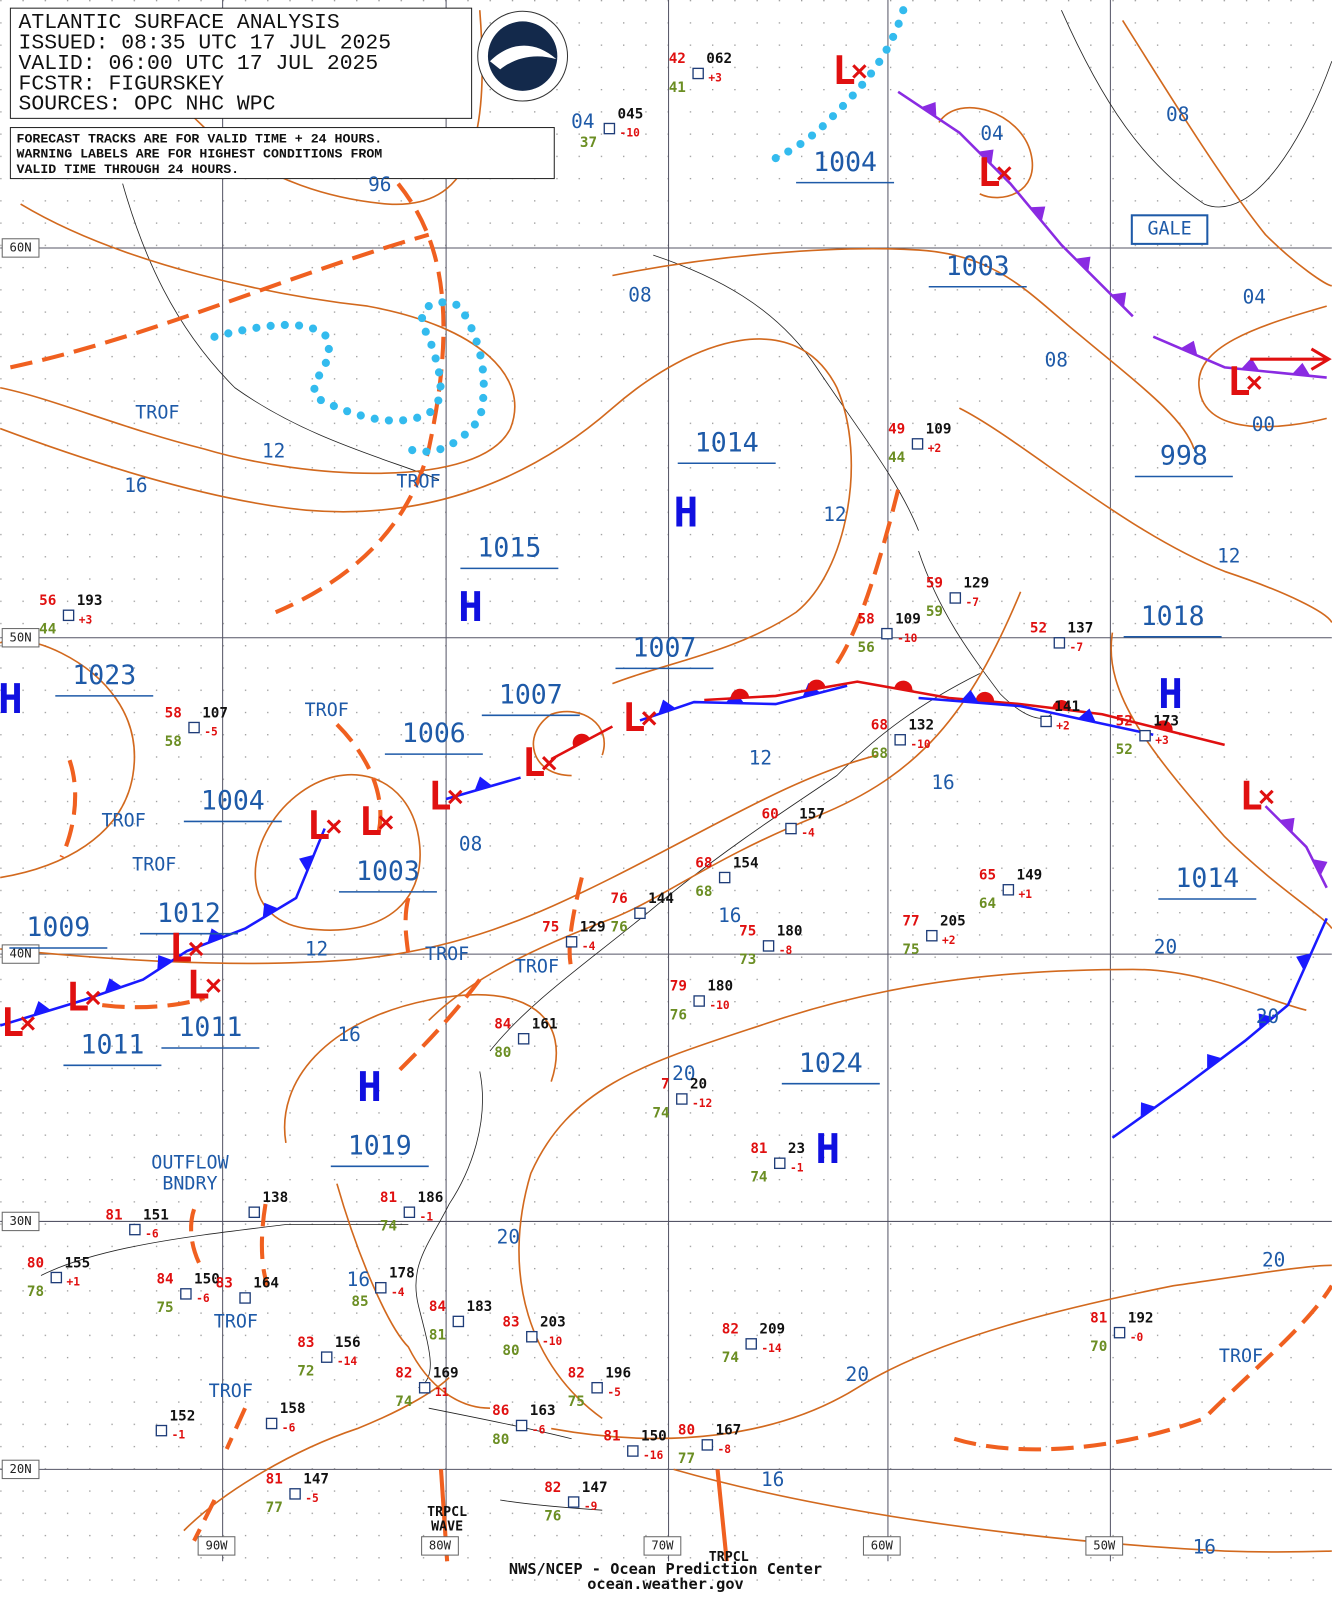  Describe the element at coordinates (1063, 726) in the screenshot. I see `station-tendency: +2` at that location.